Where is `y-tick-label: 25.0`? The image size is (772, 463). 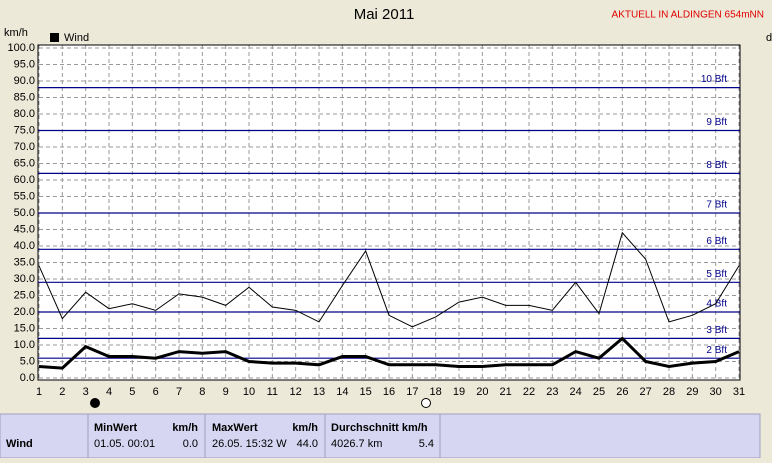 y-tick-label: 25.0 is located at coordinates (24, 295).